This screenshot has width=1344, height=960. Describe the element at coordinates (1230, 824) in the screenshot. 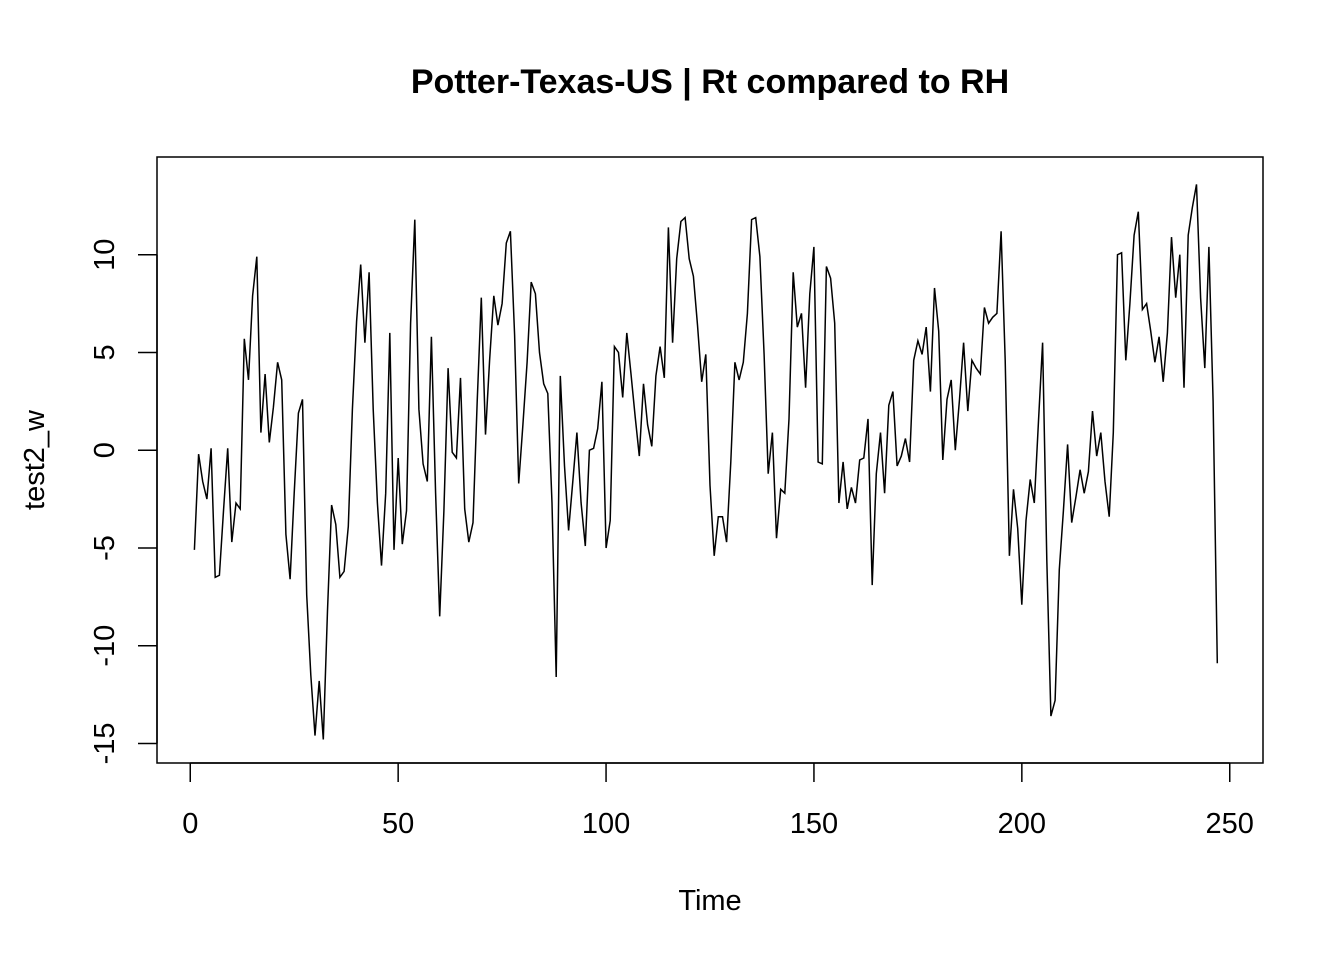

I see `x-tick-label: 250` at that location.